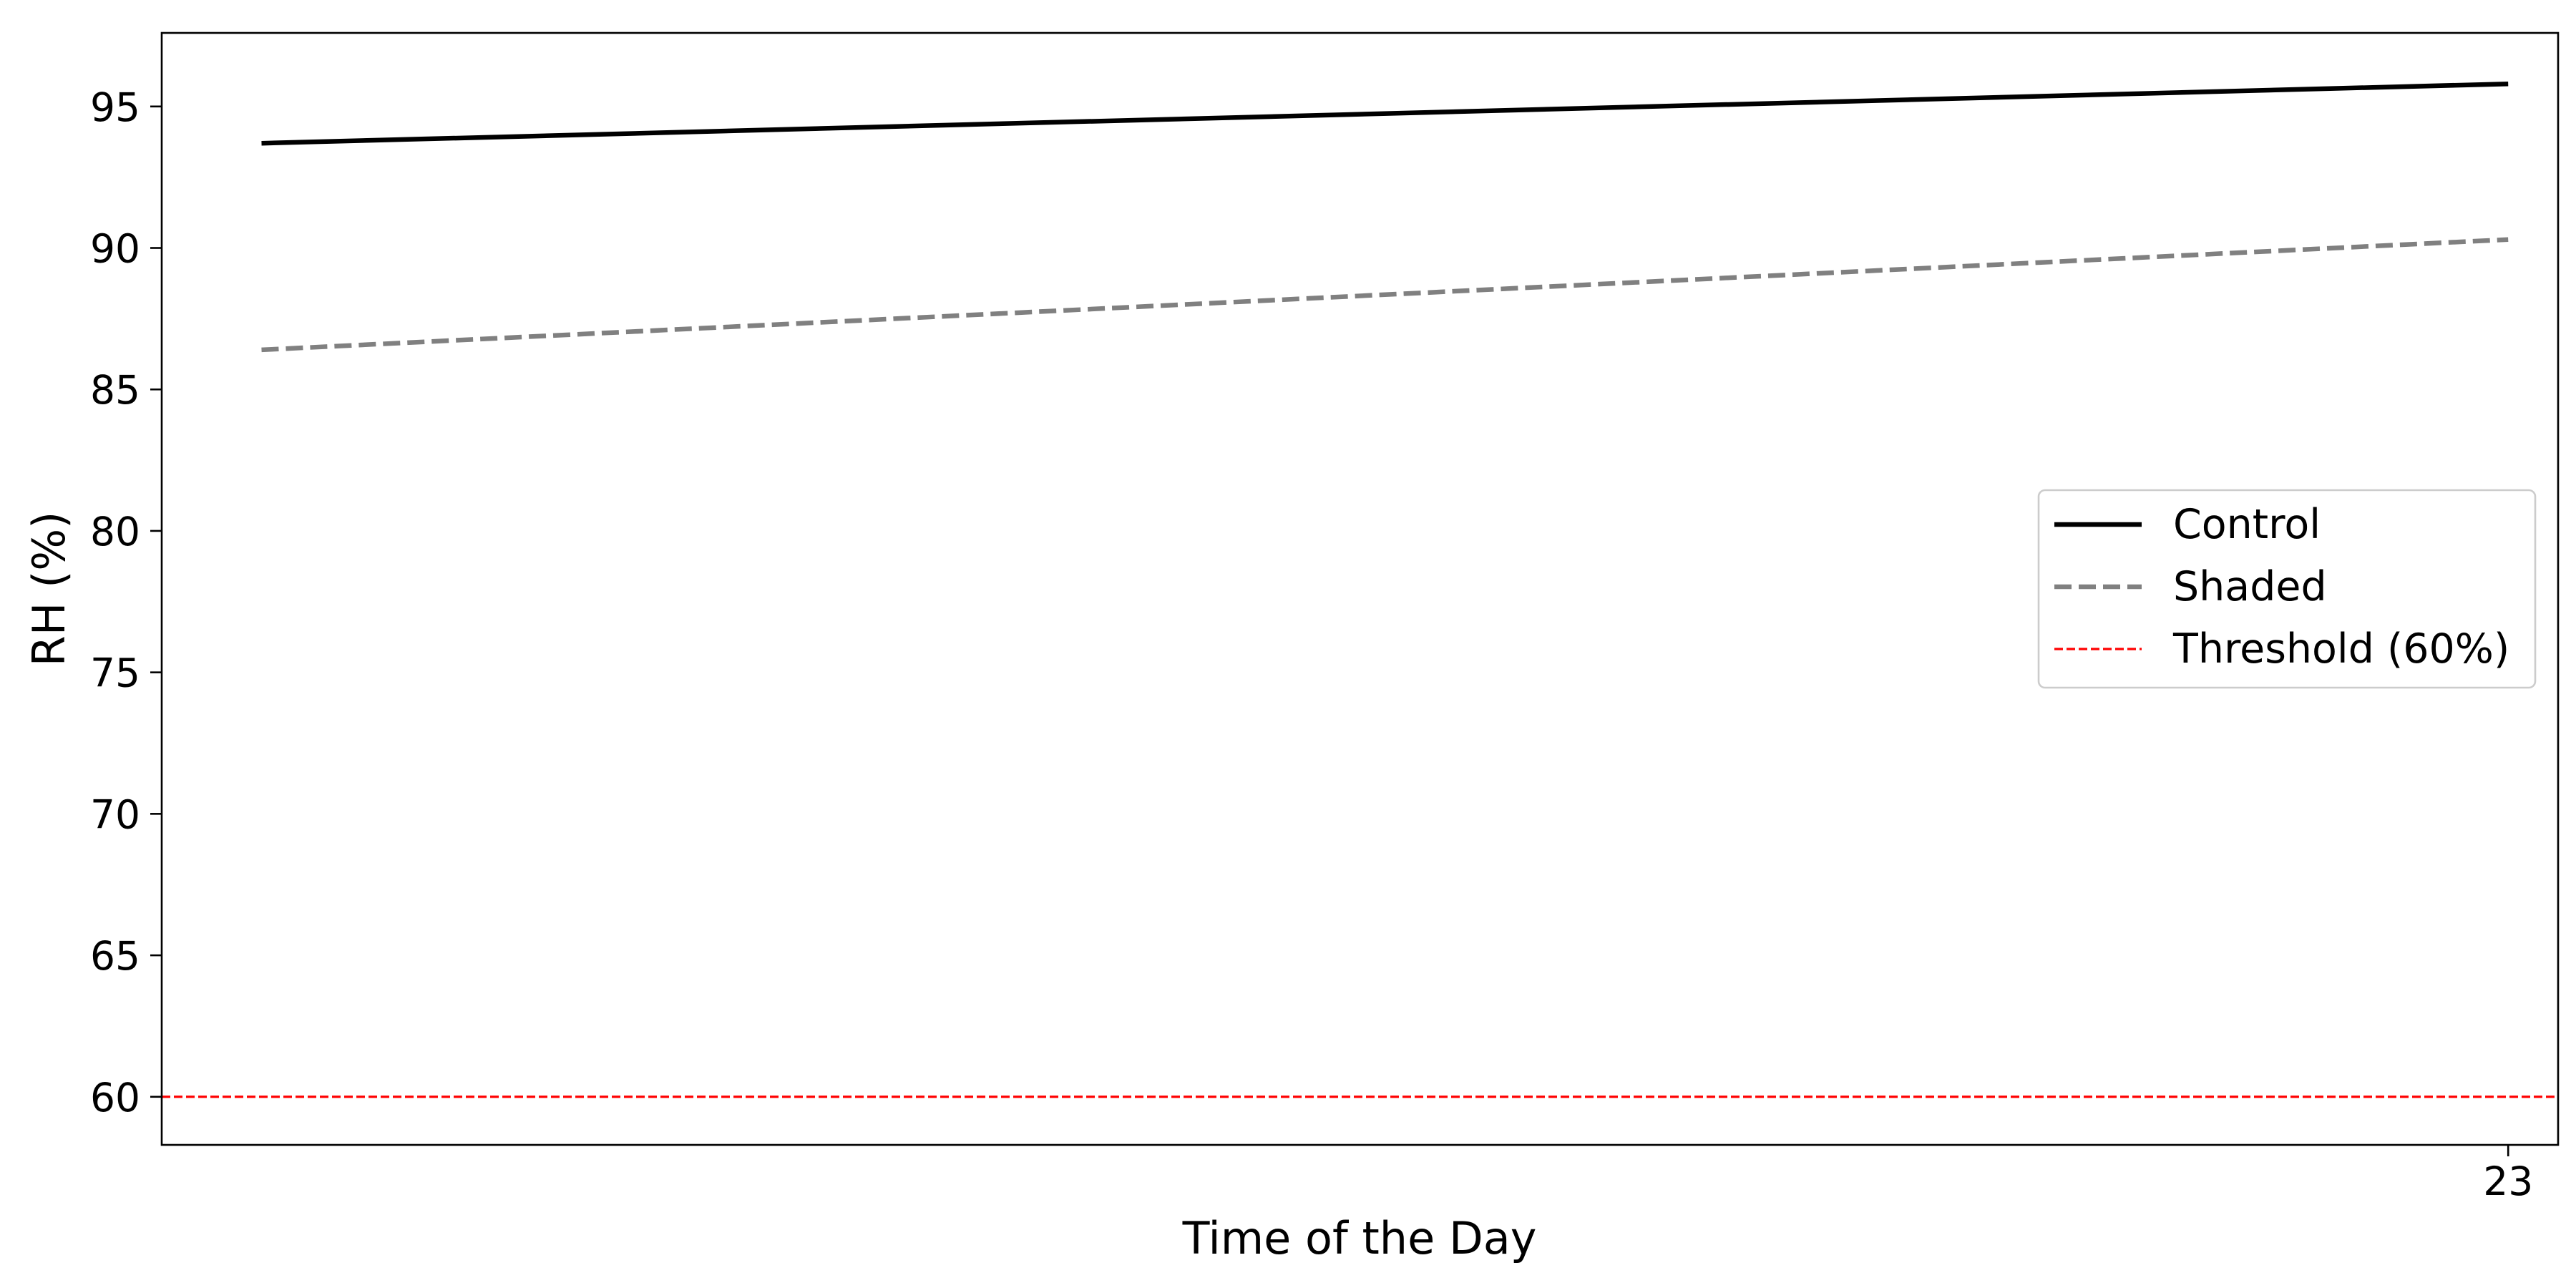 This screenshot has height=1288, width=2576. Describe the element at coordinates (115, 390) in the screenshot. I see `y-tick-label: 85` at that location.